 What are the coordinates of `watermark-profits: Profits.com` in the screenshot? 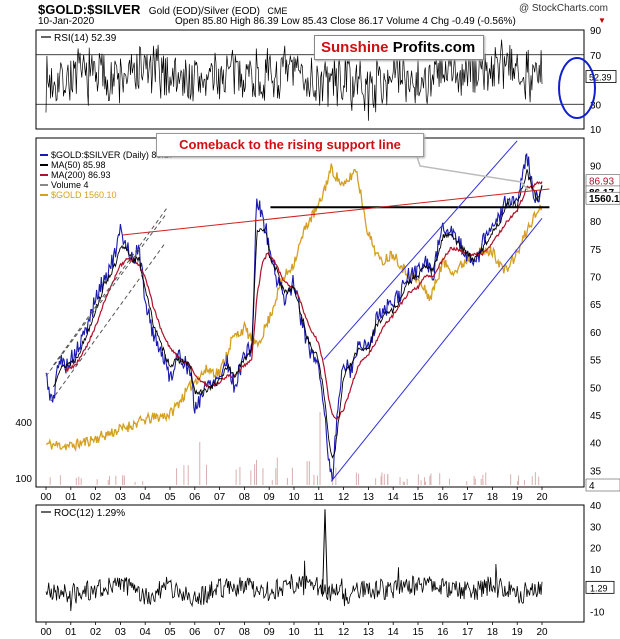 It's located at (434, 47).